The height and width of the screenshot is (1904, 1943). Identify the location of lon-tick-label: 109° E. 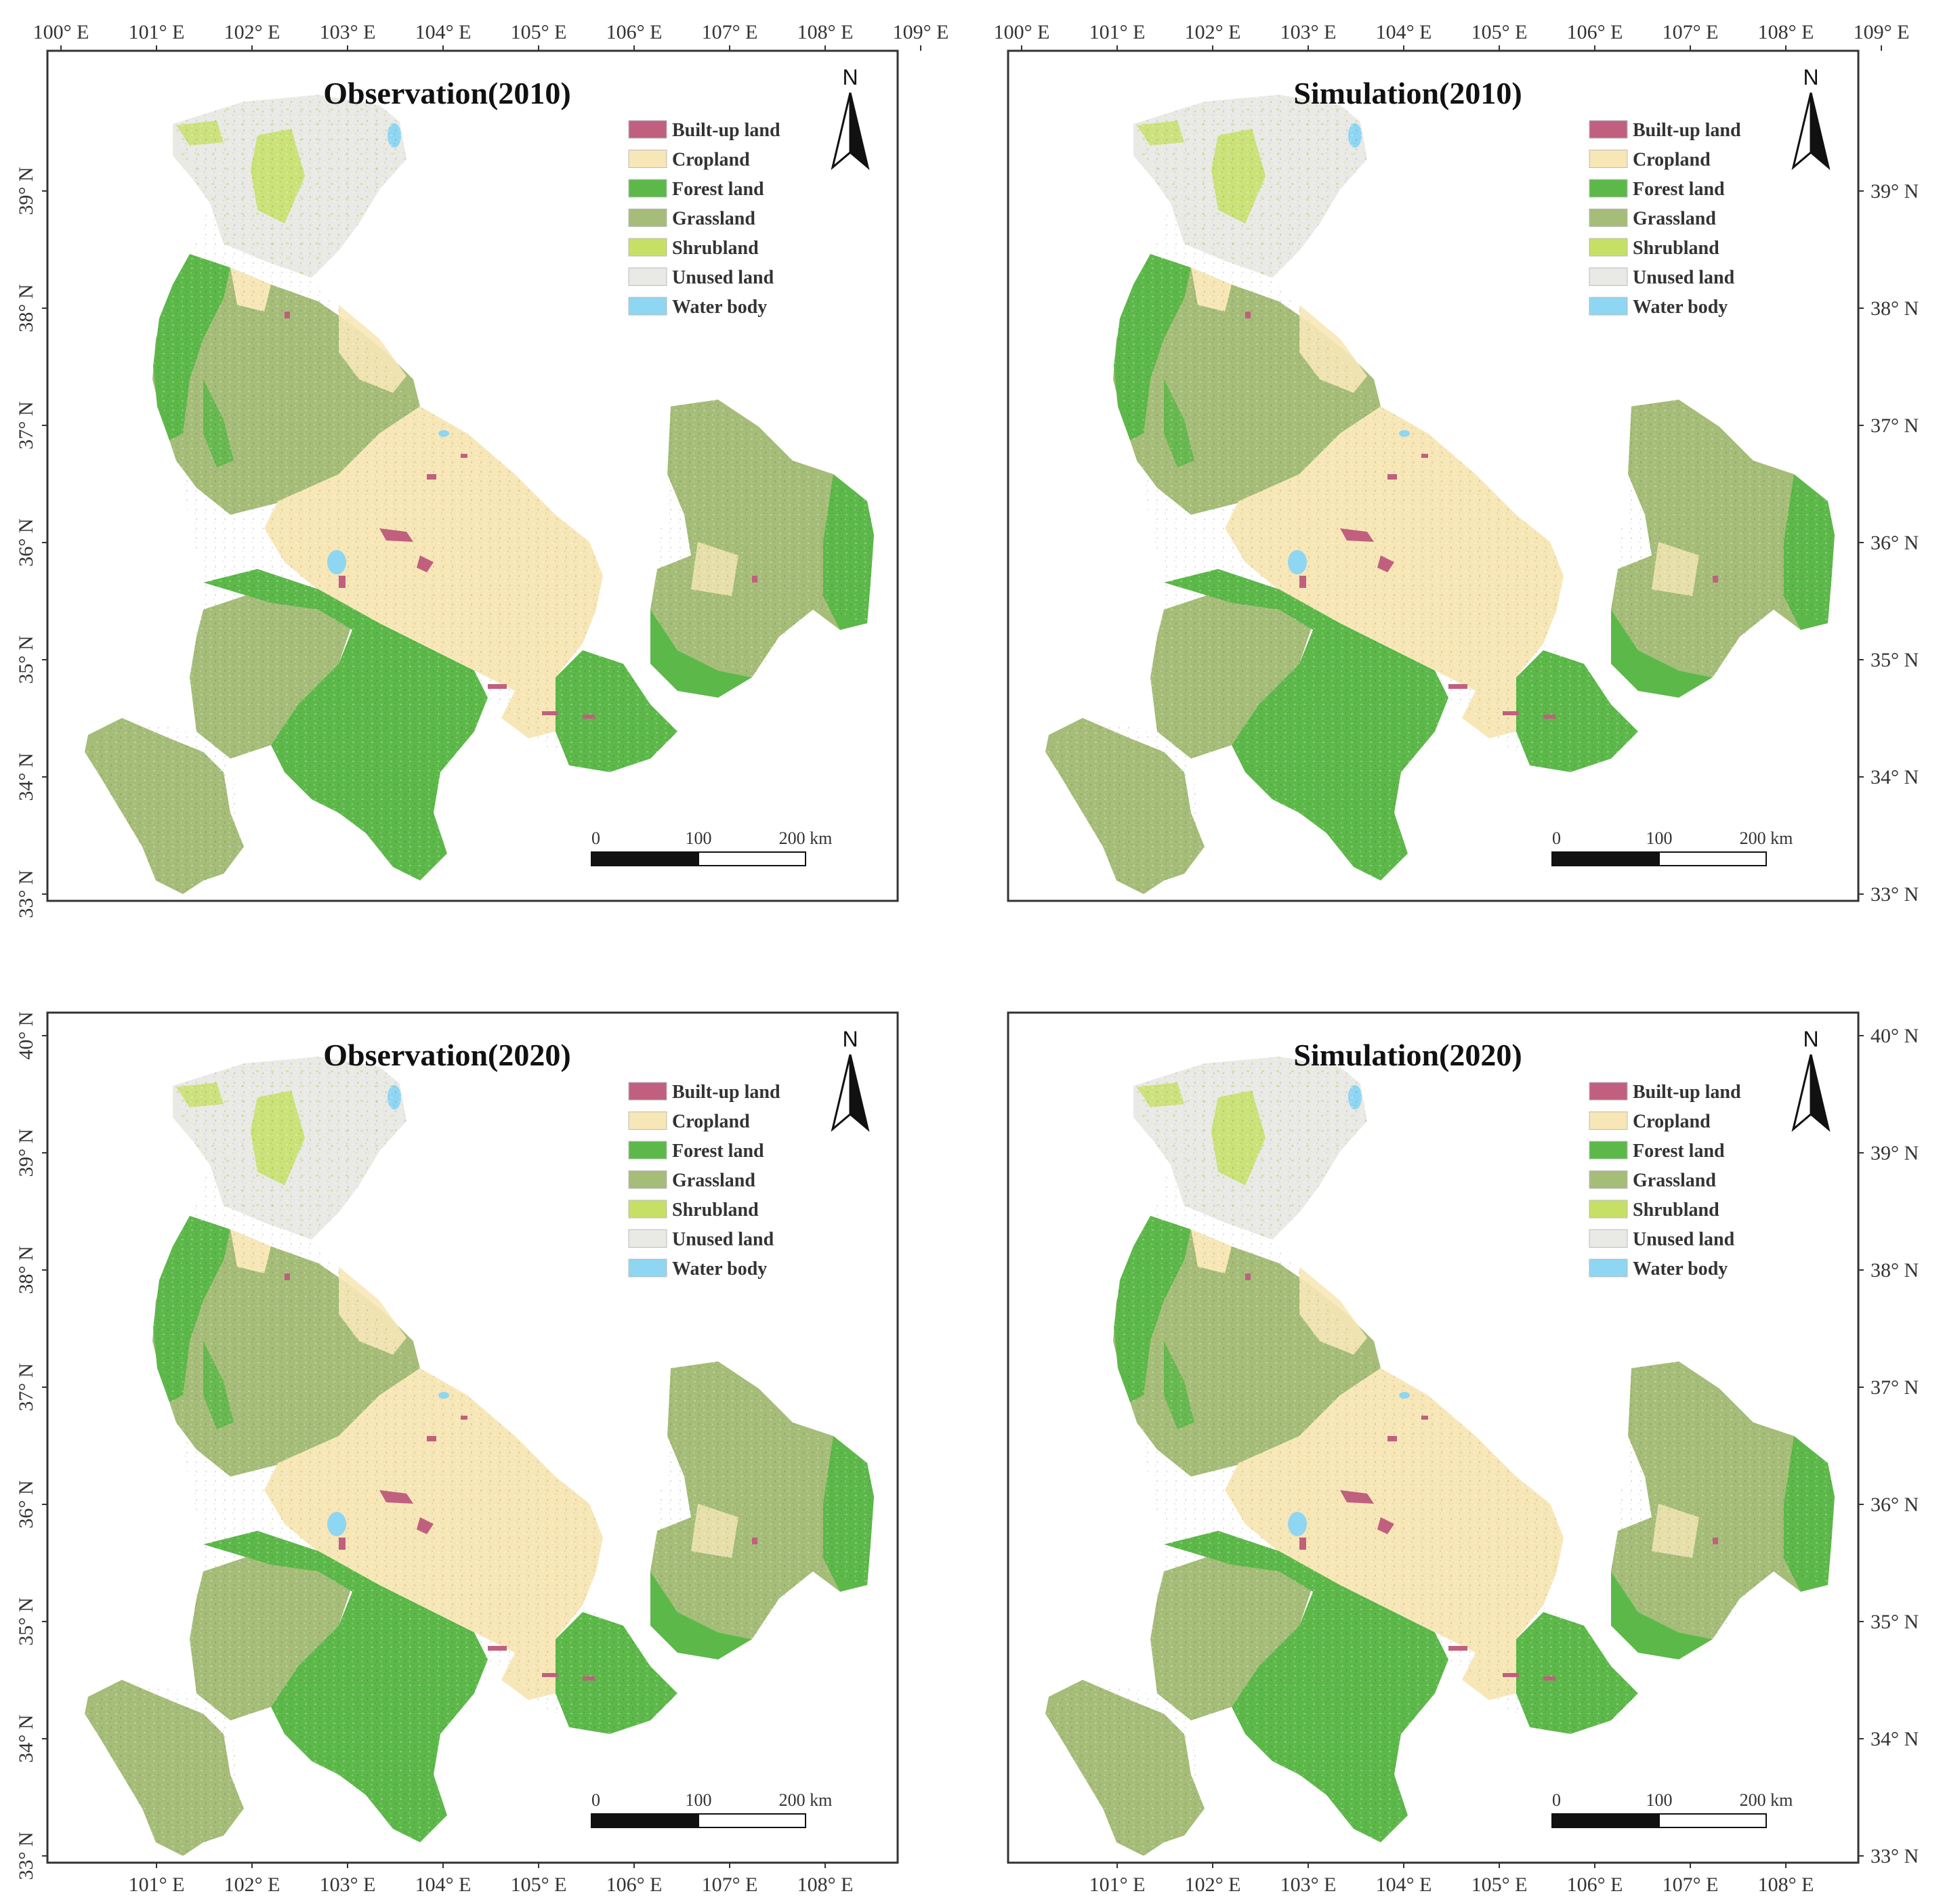
(921, 32).